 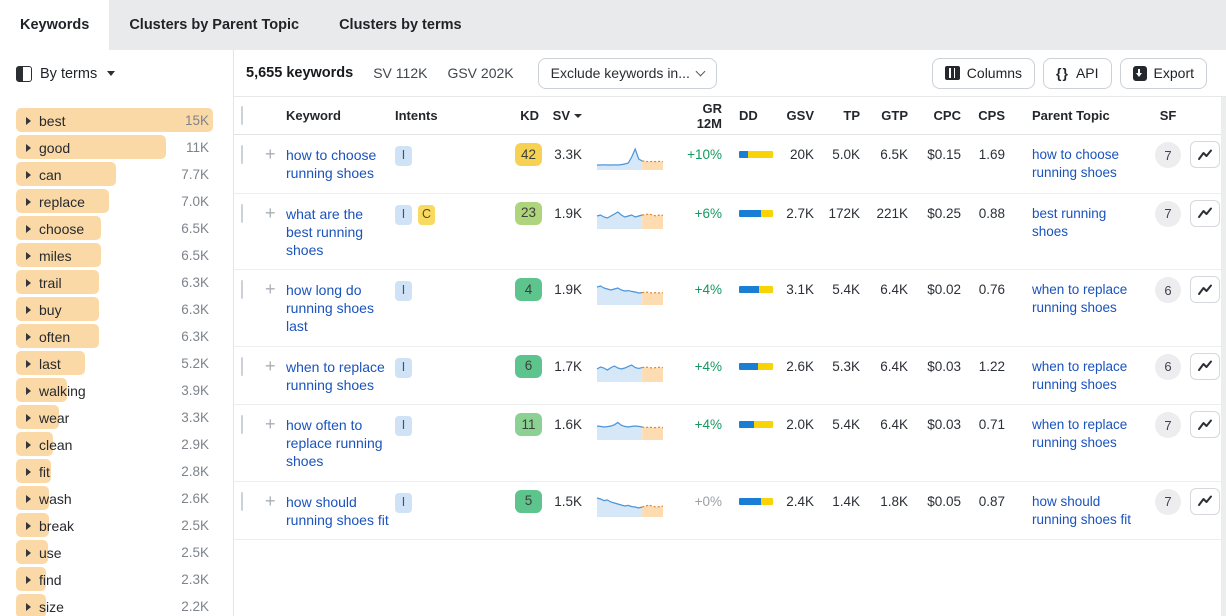 I want to click on dd-bar-blue-segment, so click(x=750, y=213).